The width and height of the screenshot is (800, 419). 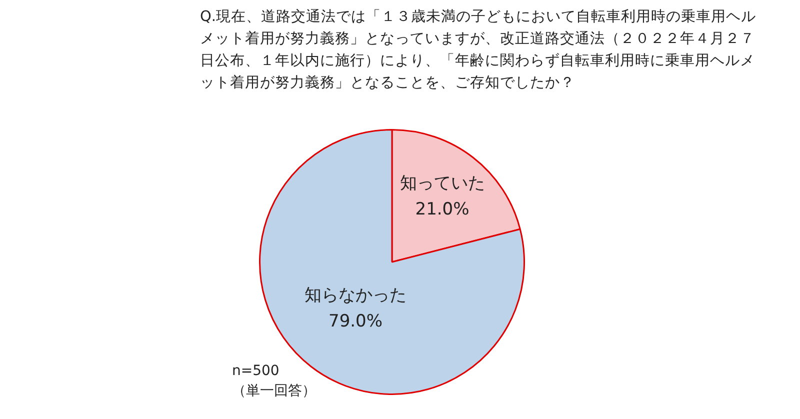 I want to click on text: n=500, so click(x=256, y=371).